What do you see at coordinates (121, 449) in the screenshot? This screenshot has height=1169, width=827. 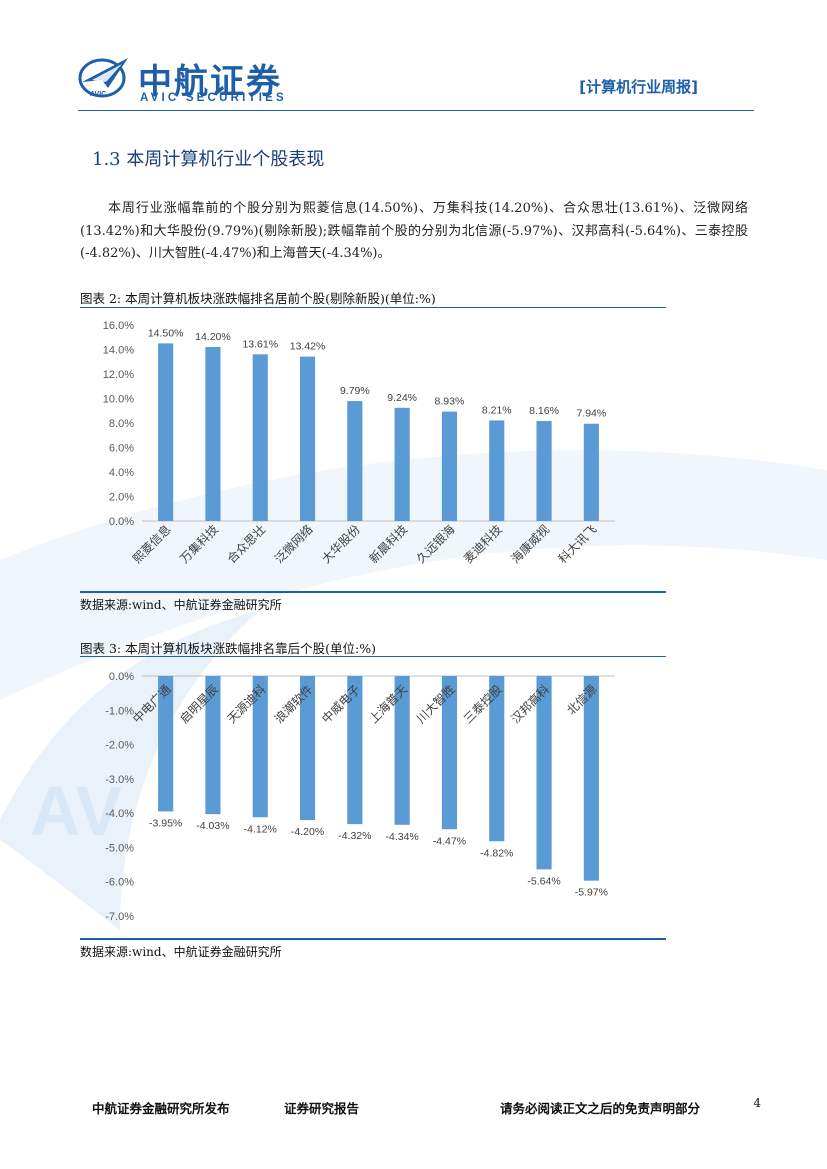 I see `y-tick-label: 6.0%` at bounding box center [121, 449].